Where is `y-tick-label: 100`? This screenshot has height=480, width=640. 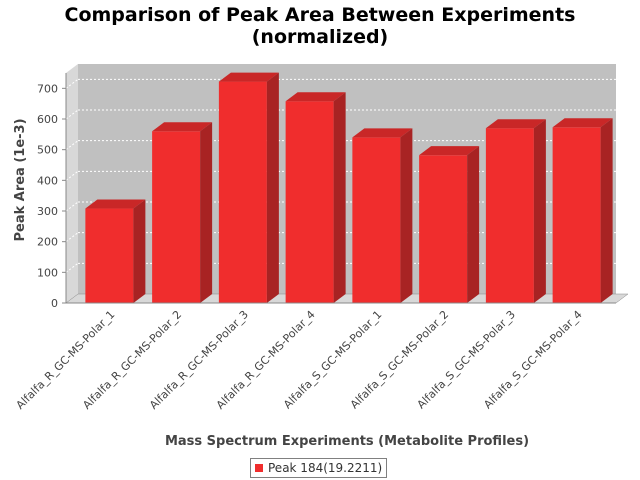
y-tick-label: 100 is located at coordinates (47, 272).